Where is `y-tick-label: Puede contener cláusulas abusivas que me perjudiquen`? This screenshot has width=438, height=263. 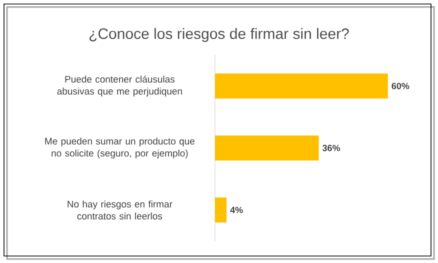
y-tick-label: Puede contener cláusulas abusivas que me perjudiquen is located at coordinates (119, 86).